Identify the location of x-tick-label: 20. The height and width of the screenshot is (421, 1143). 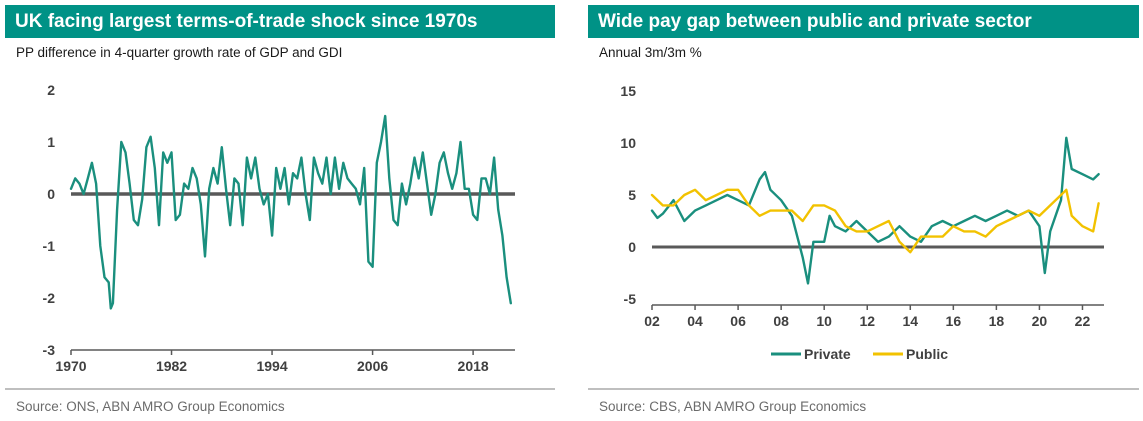
(1040, 321).